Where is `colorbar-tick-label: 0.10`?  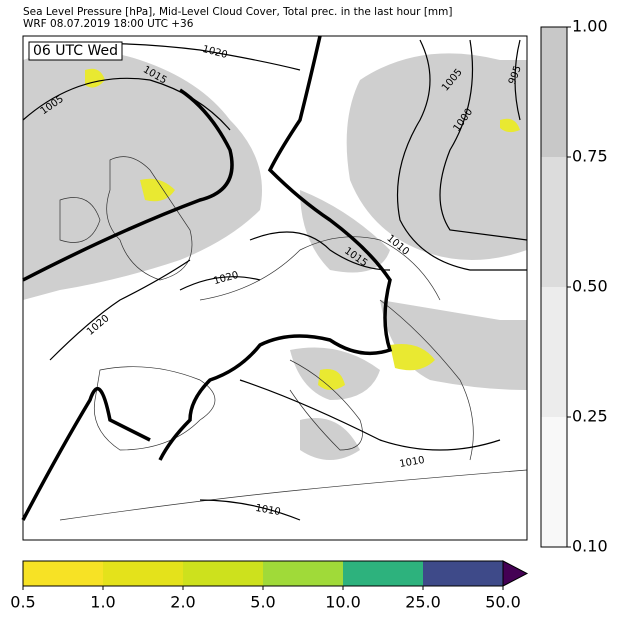
colorbar-tick-label: 0.10 is located at coordinates (590, 546).